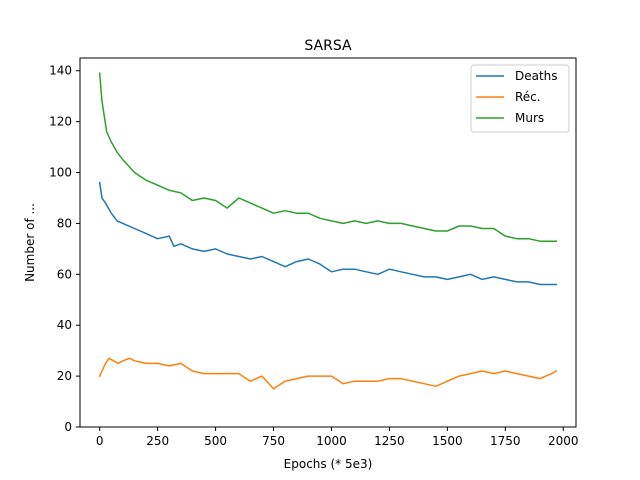 The width and height of the screenshot is (640, 480). Describe the element at coordinates (328, 46) in the screenshot. I see `chart-title: SARSA` at that location.